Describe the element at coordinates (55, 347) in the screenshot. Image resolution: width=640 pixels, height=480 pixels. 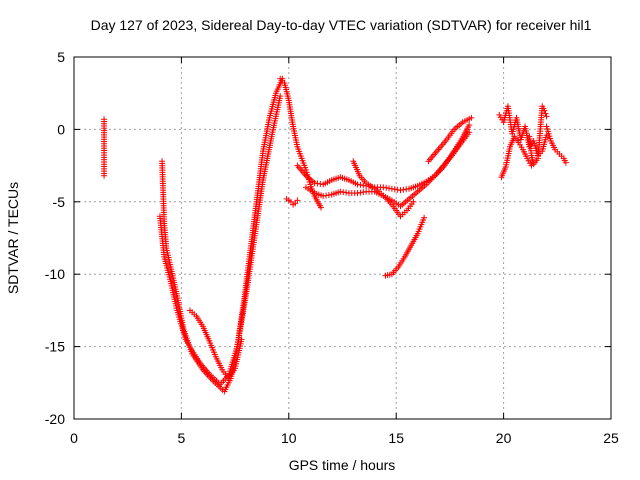
I see `y-tick-label: -15` at that location.